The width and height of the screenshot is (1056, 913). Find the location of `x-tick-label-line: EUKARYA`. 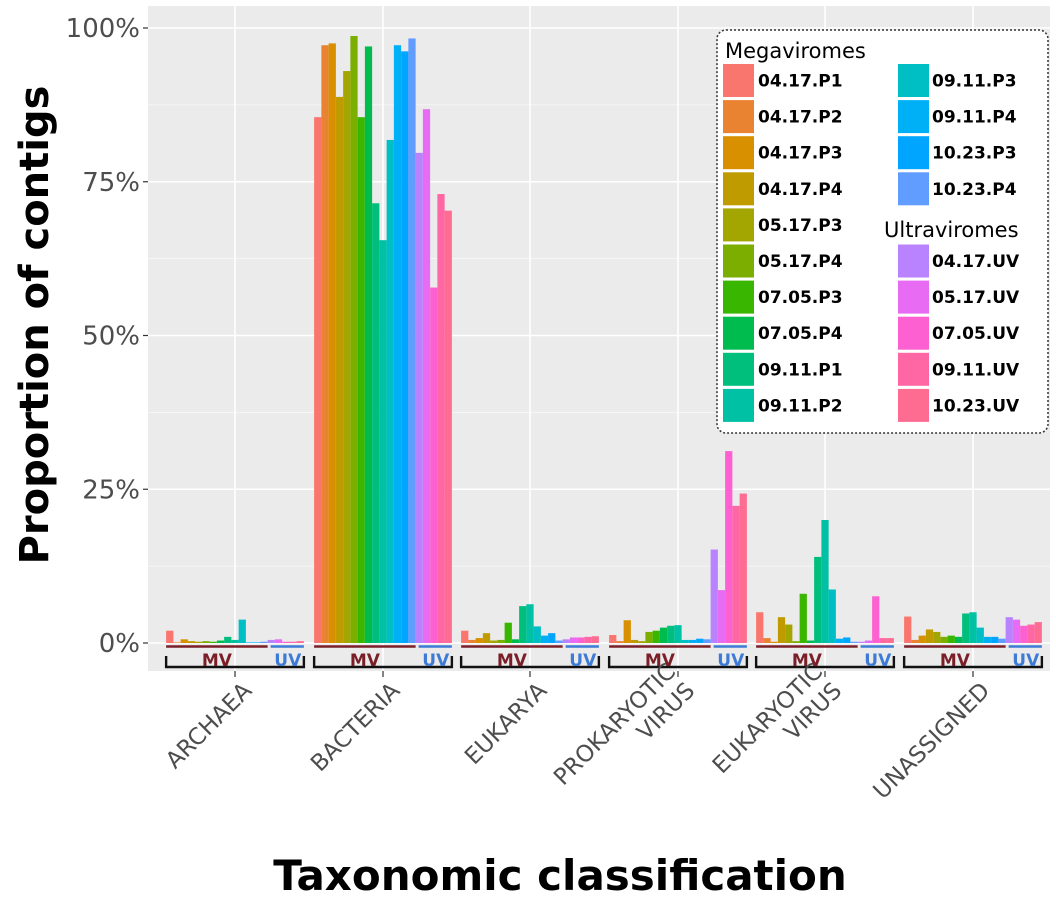

x-tick-label-line: EUKARYA is located at coordinates (506, 724).